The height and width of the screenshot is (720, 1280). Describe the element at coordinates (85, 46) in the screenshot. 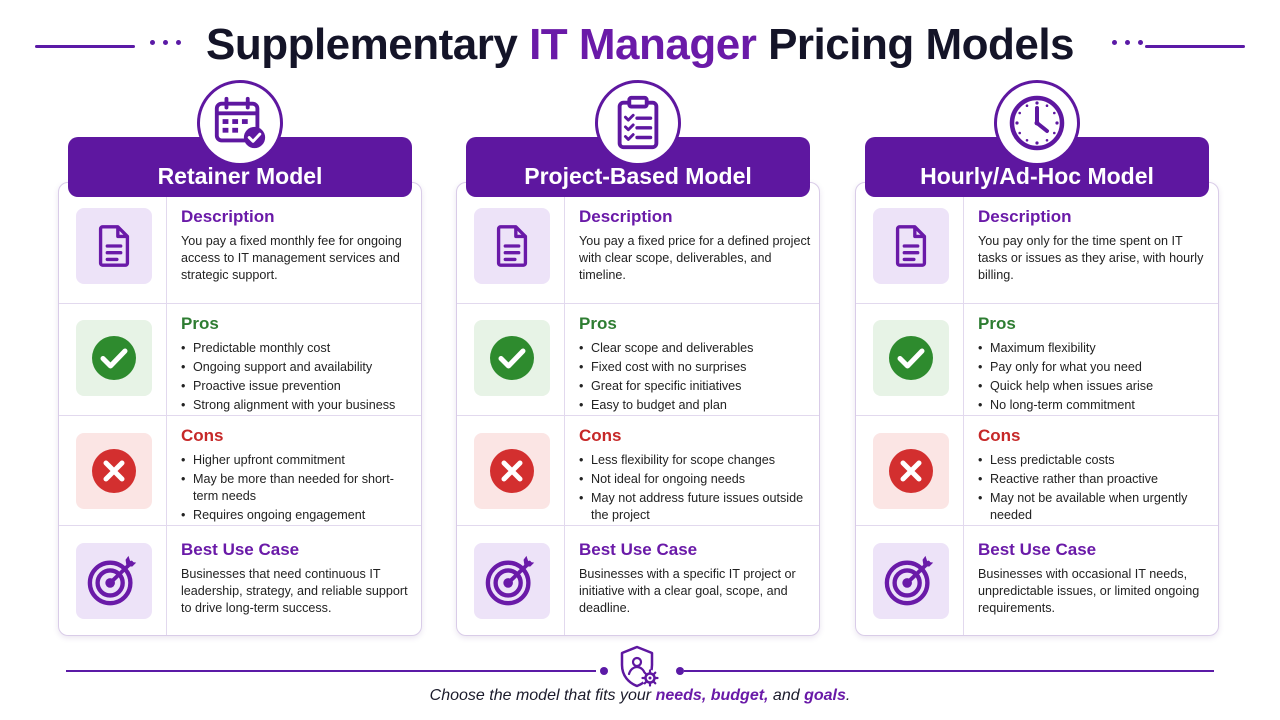

I see `title-divider-left` at that location.